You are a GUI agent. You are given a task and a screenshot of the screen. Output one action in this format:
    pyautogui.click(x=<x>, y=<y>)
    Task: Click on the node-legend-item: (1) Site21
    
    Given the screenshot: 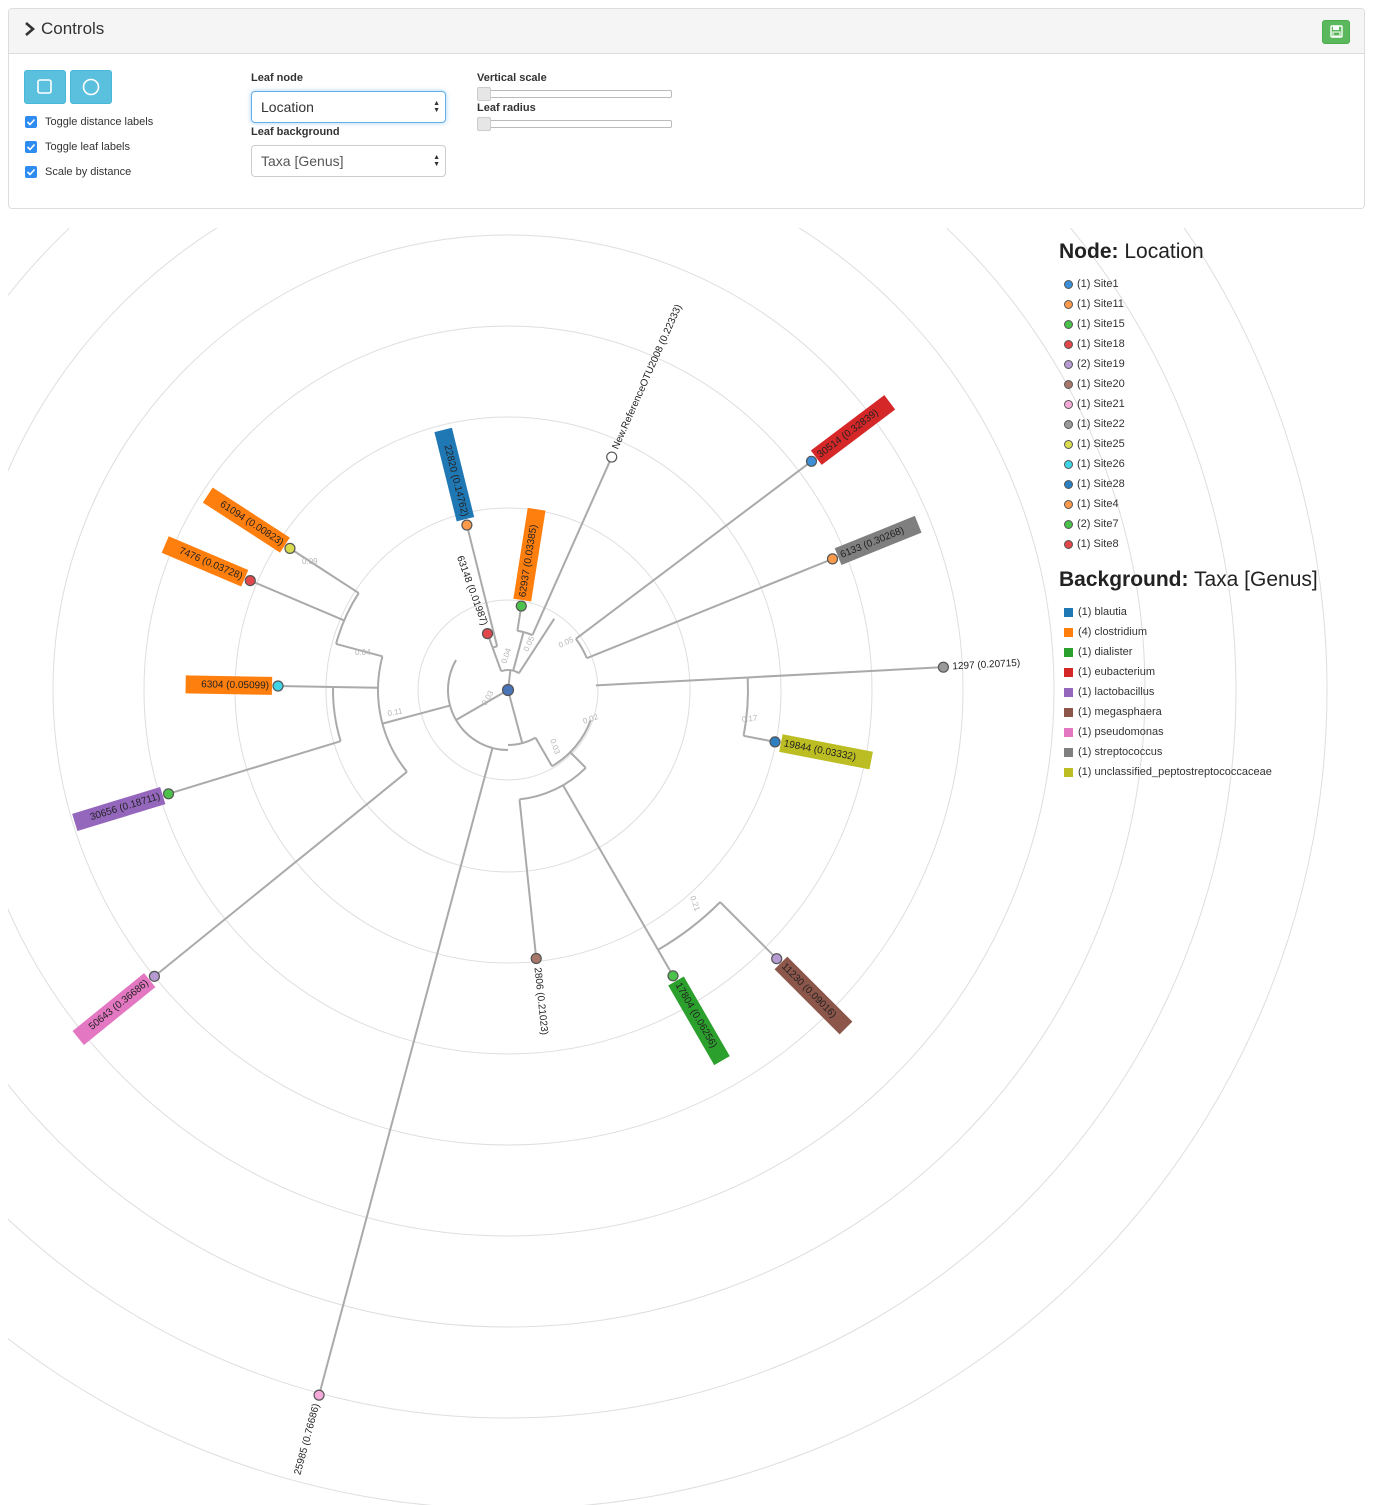 What is the action you would take?
    pyautogui.click(x=1094, y=404)
    